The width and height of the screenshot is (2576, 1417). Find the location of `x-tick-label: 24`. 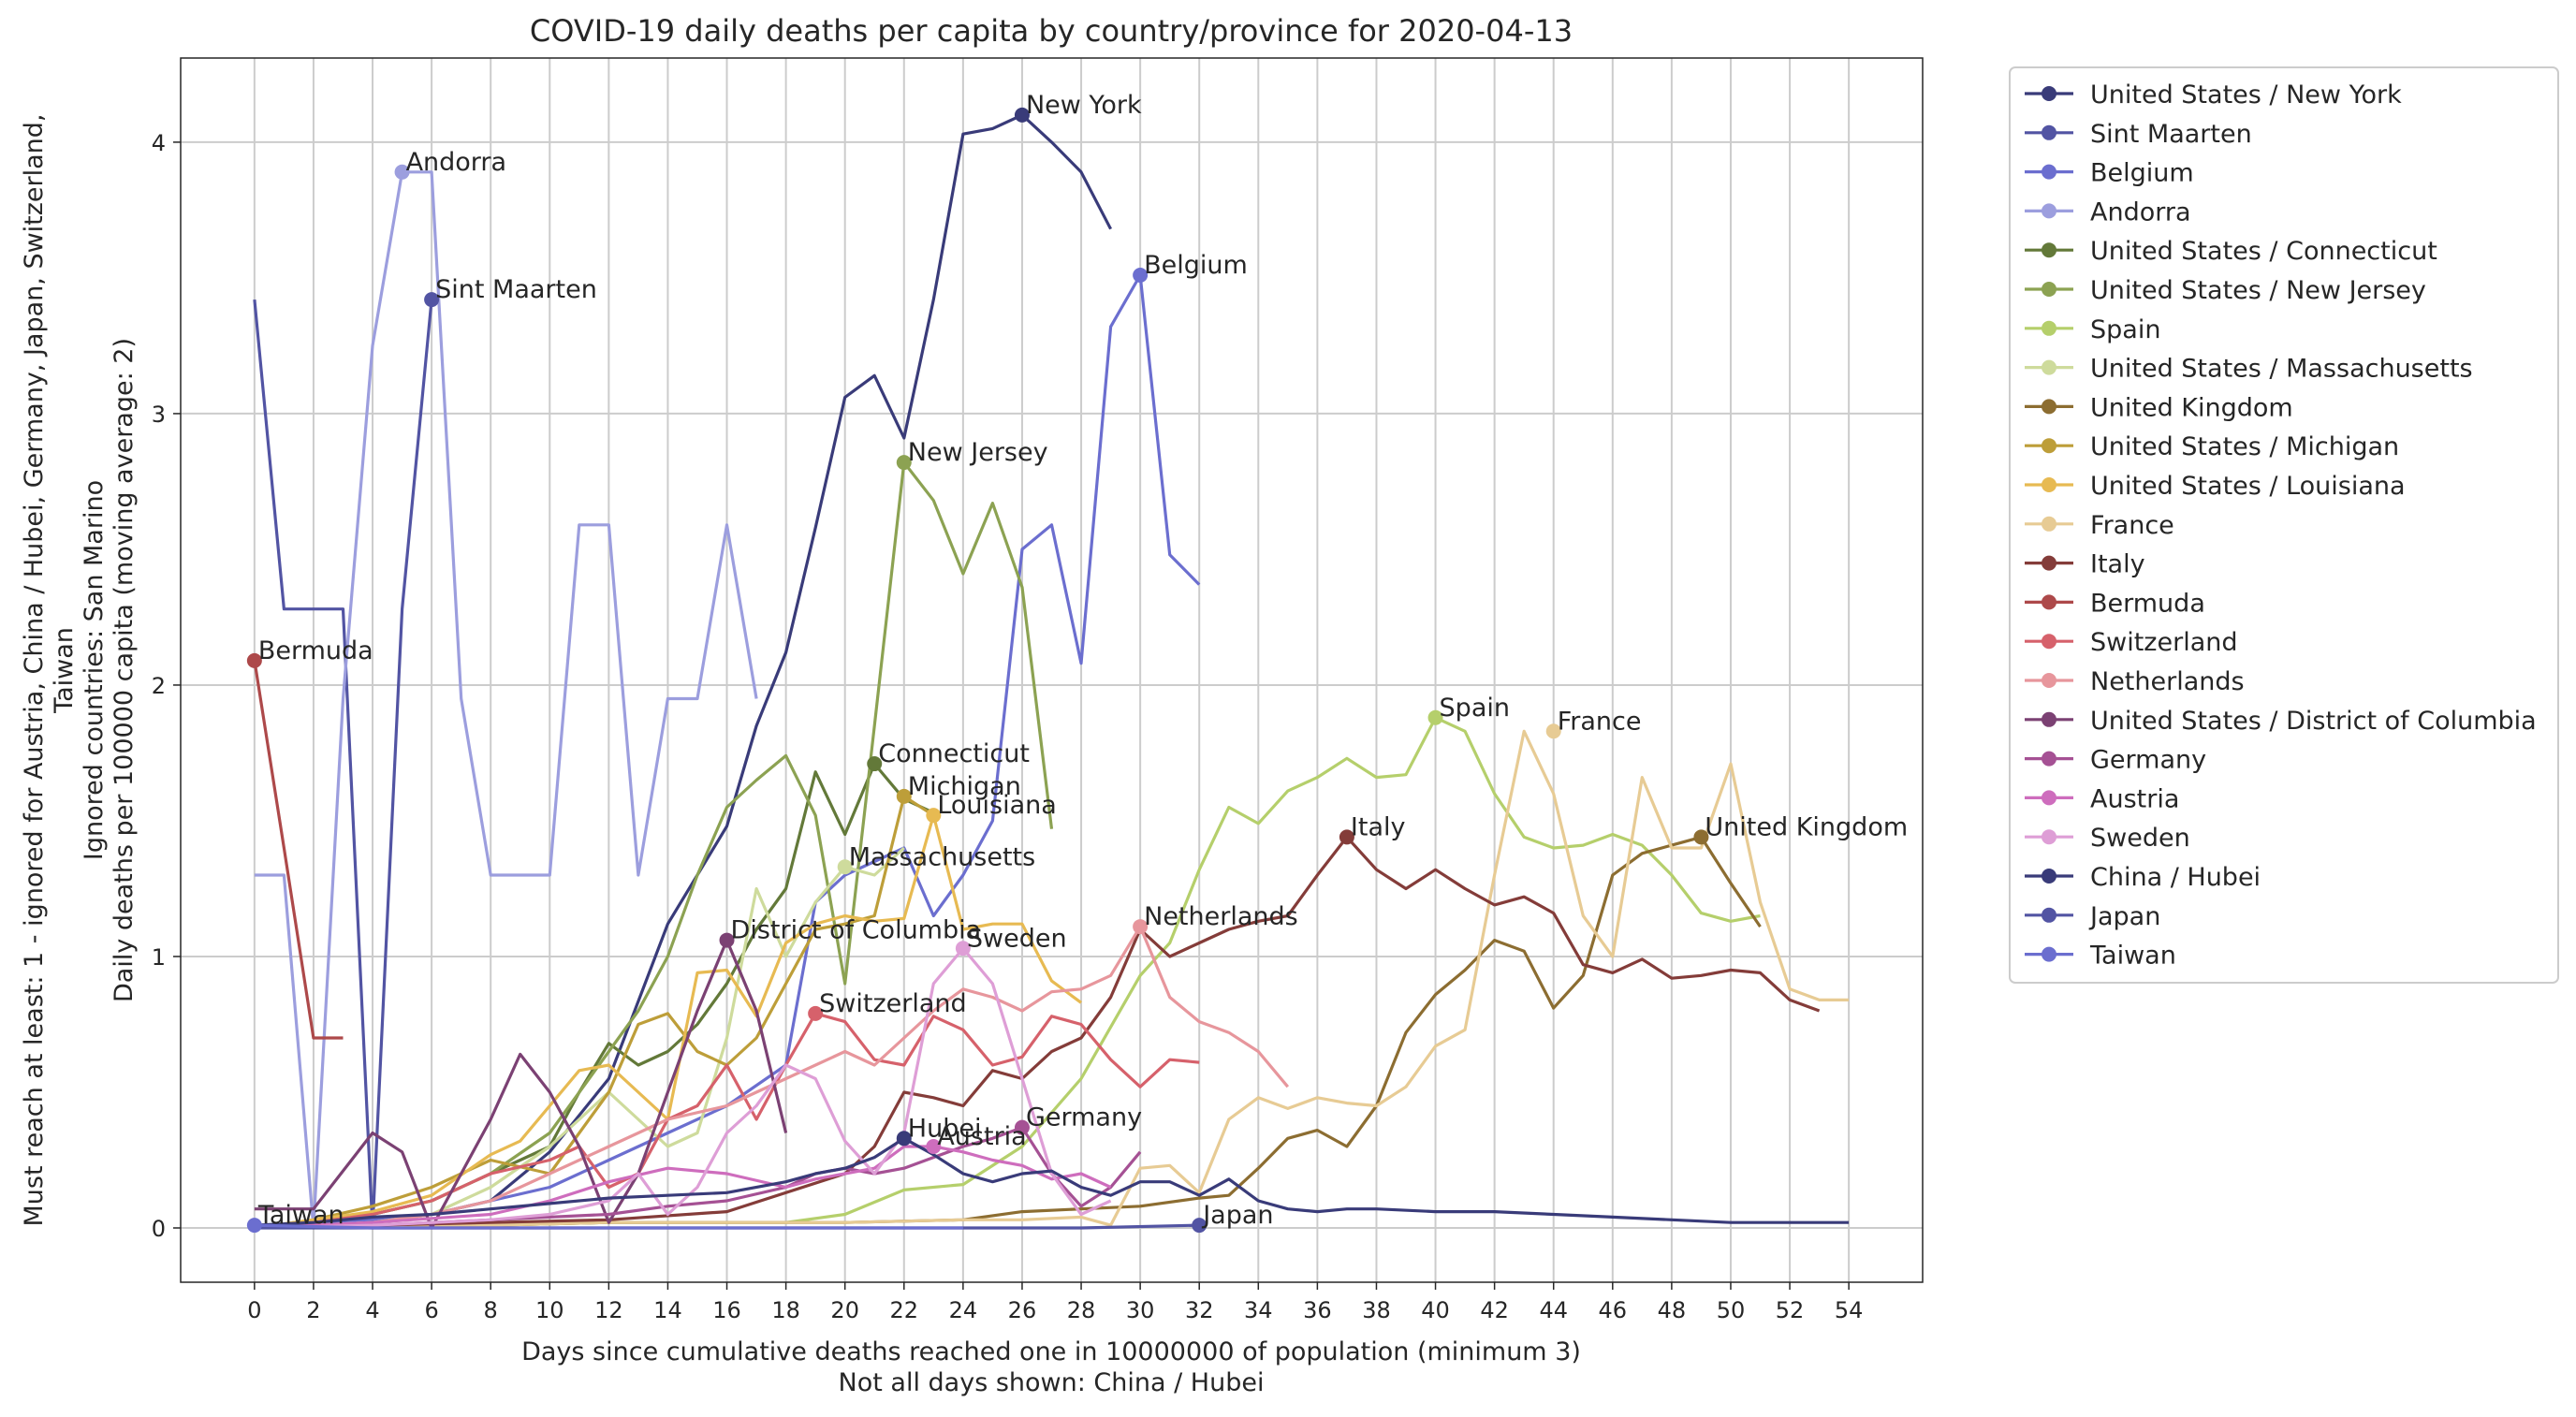

x-tick-label: 24 is located at coordinates (964, 1310).